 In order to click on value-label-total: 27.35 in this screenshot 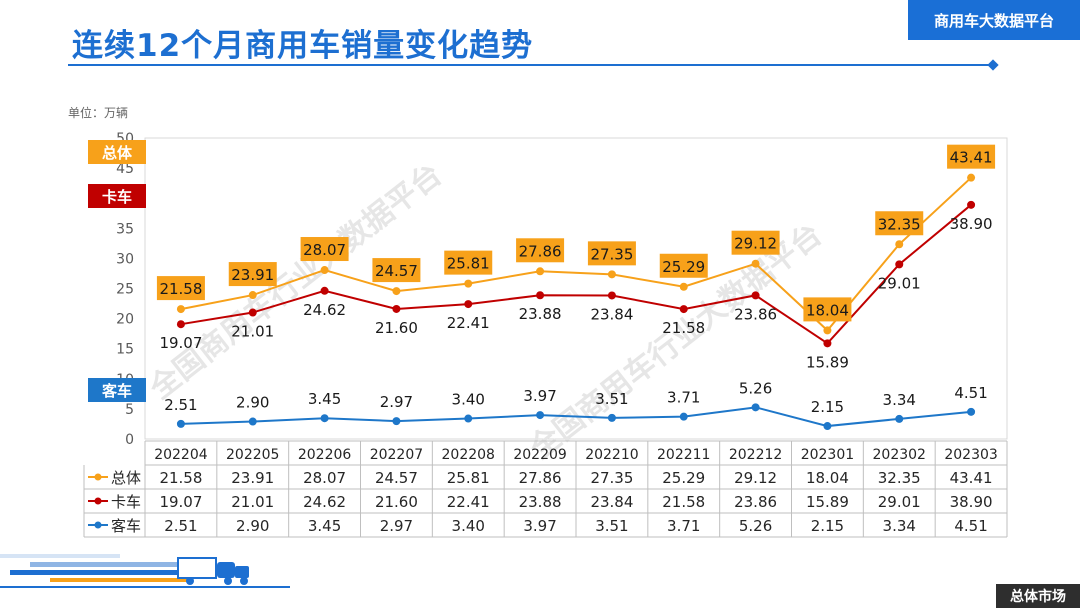, I will do `click(611, 254)`.